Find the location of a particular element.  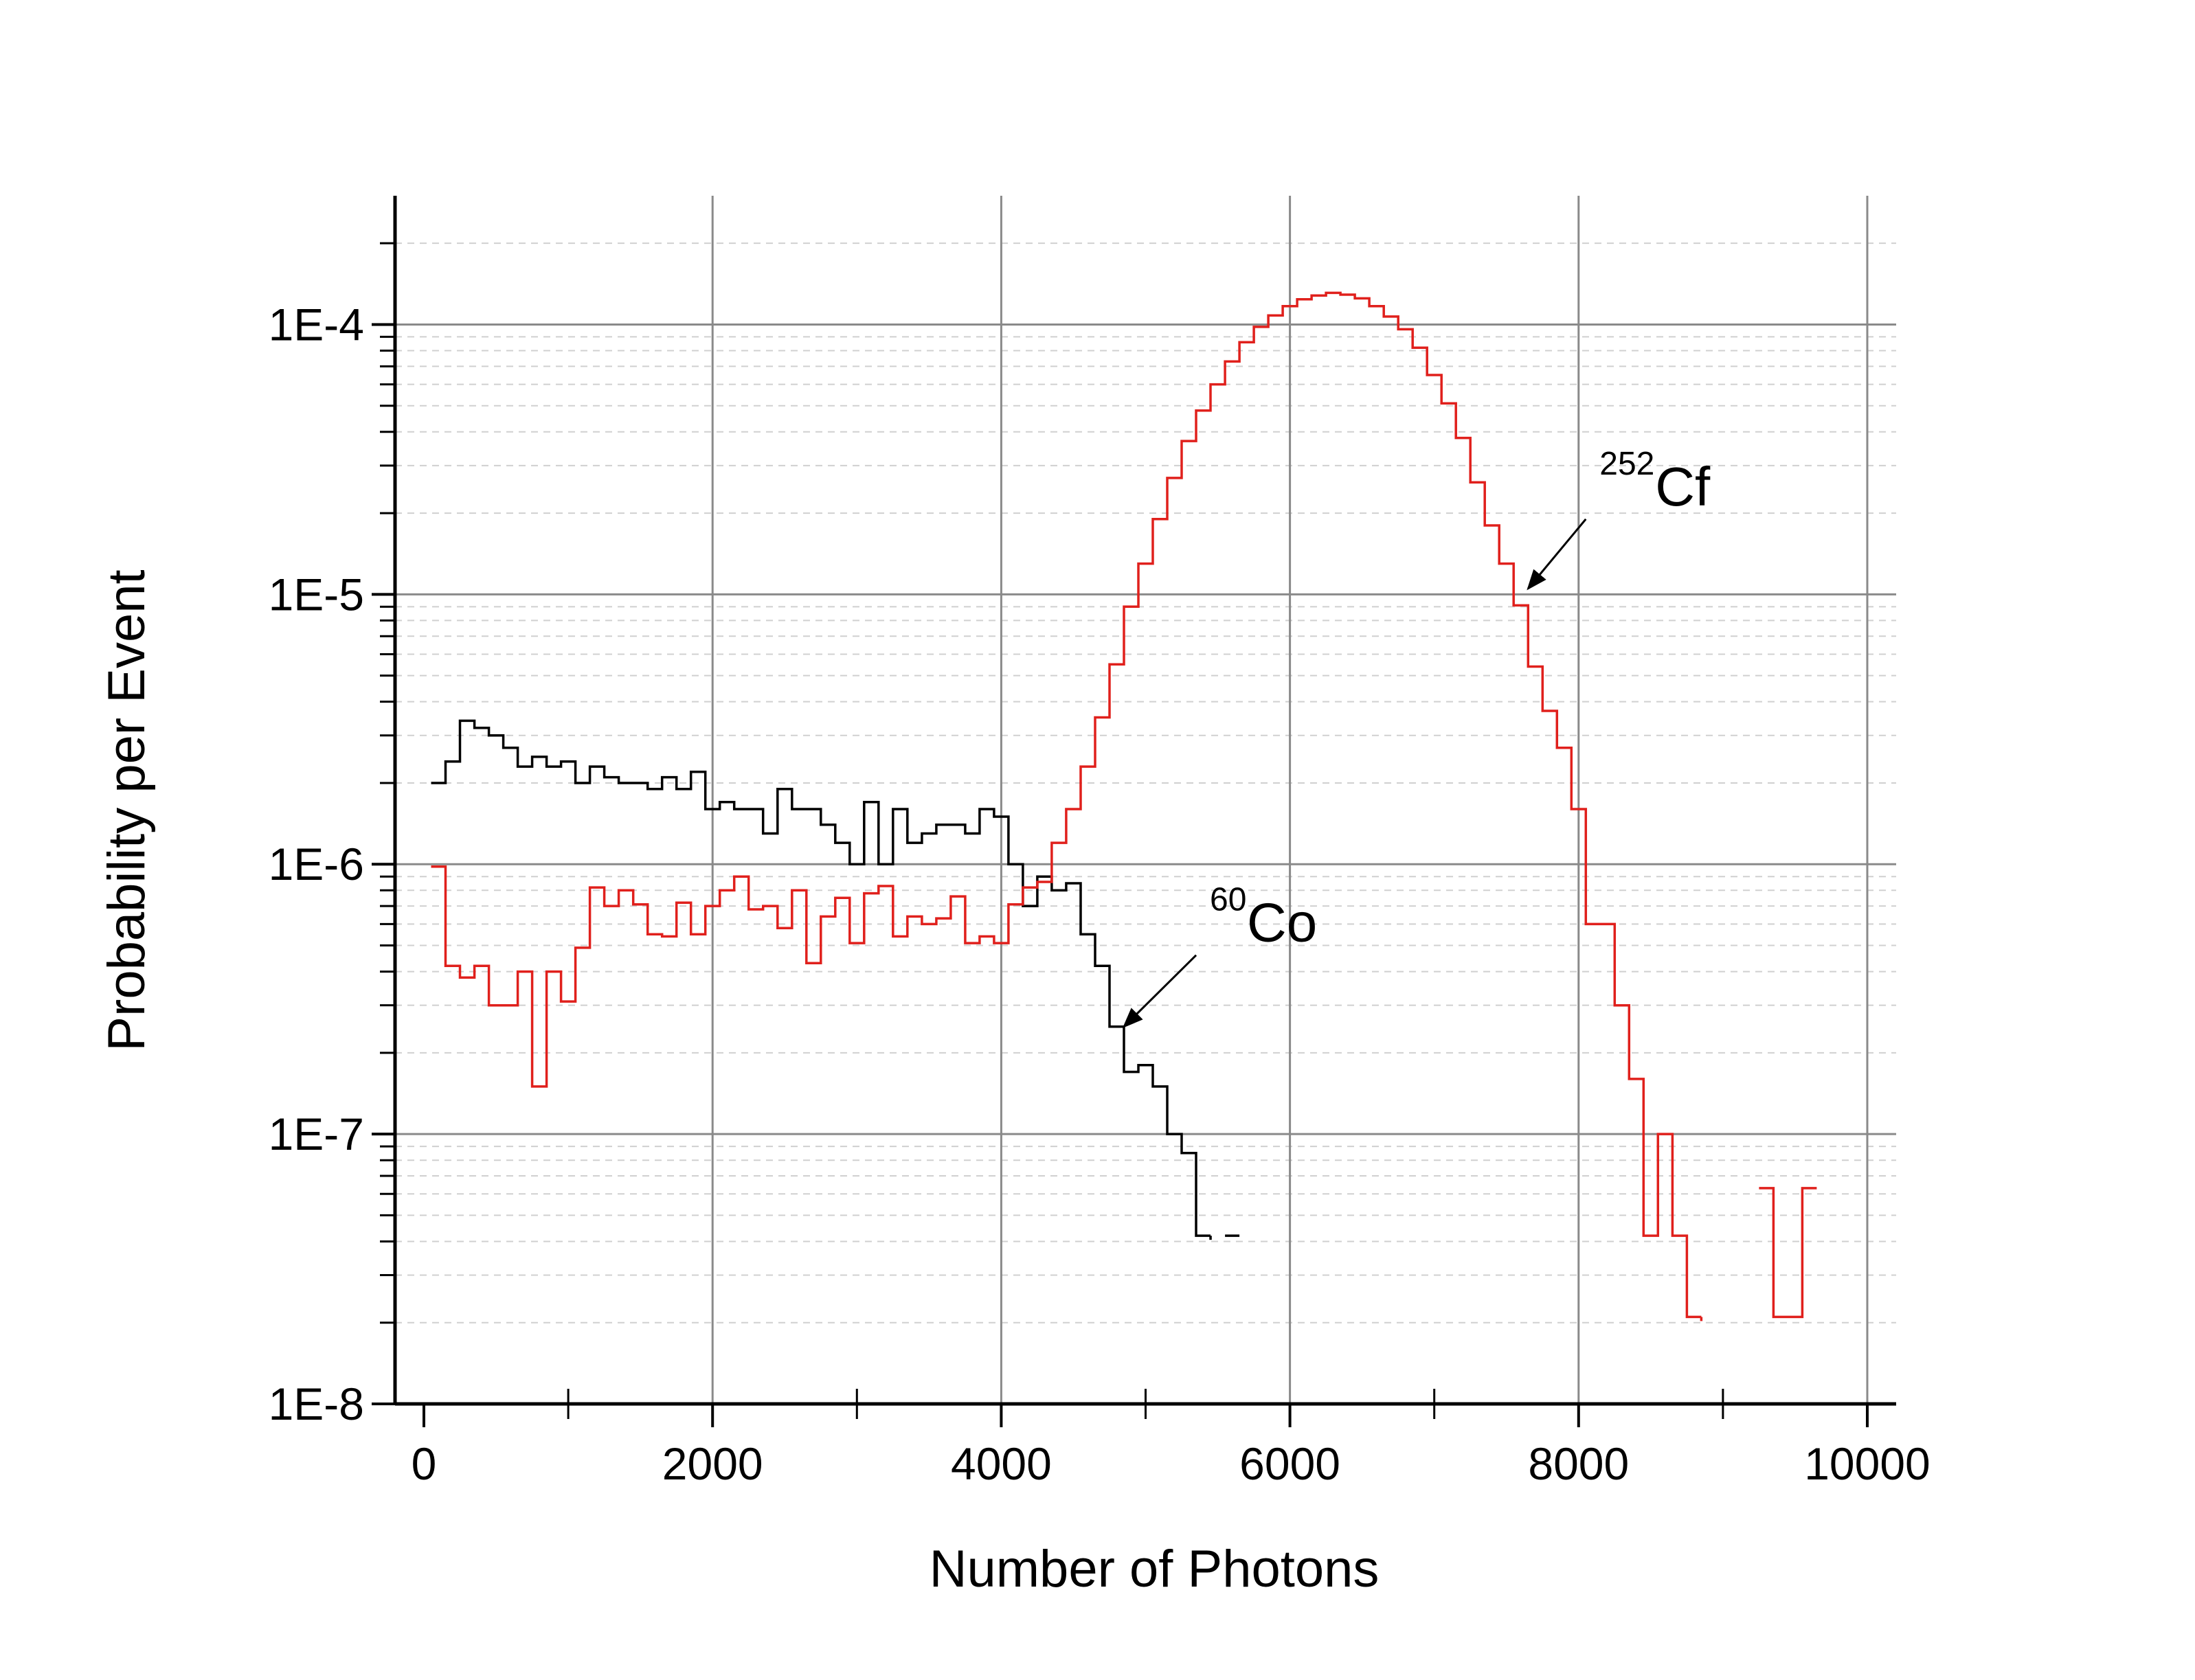

x-tick-label: 0 is located at coordinates (424, 1463).